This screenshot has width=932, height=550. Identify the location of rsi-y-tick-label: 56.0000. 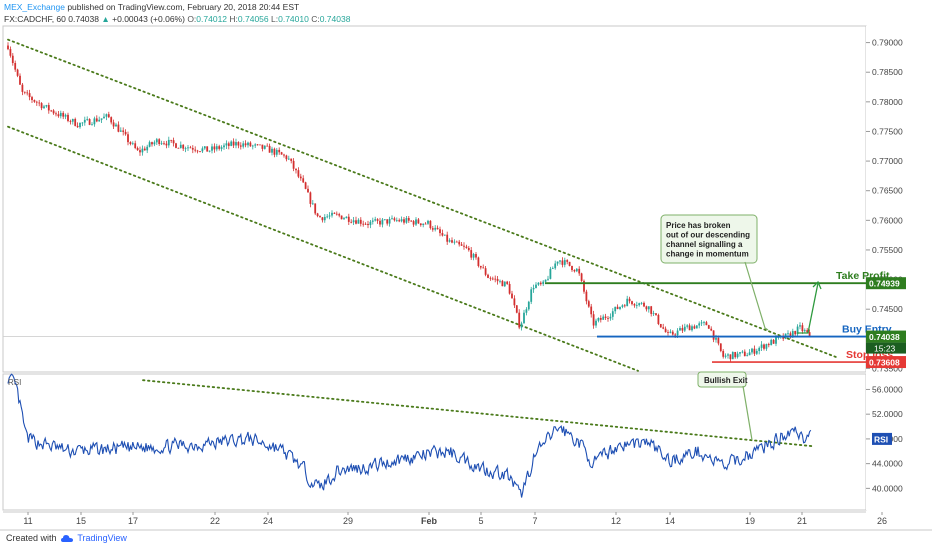
(887, 389).